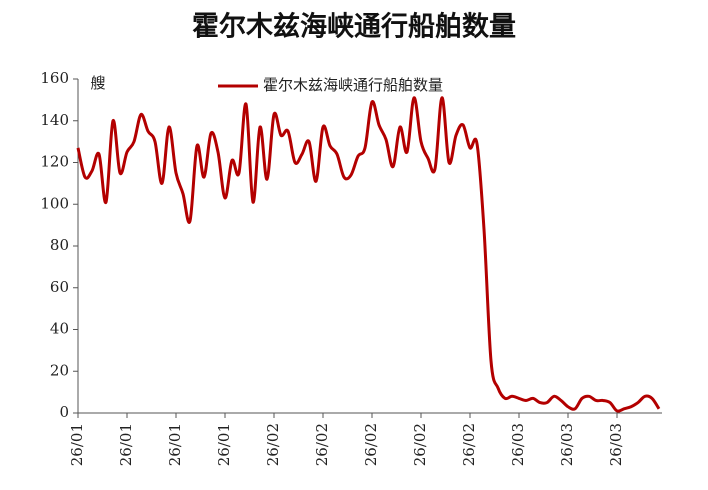  Describe the element at coordinates (54, 78) in the screenshot. I see `y-tick-label: 160` at that location.